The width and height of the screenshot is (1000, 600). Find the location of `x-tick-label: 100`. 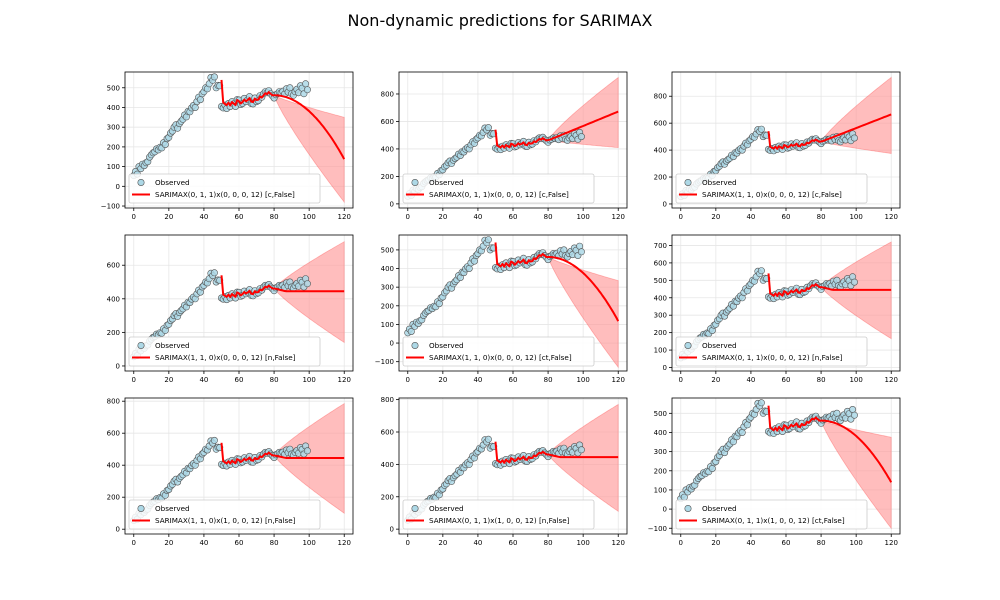

x-tick-label: 100 is located at coordinates (582, 217).